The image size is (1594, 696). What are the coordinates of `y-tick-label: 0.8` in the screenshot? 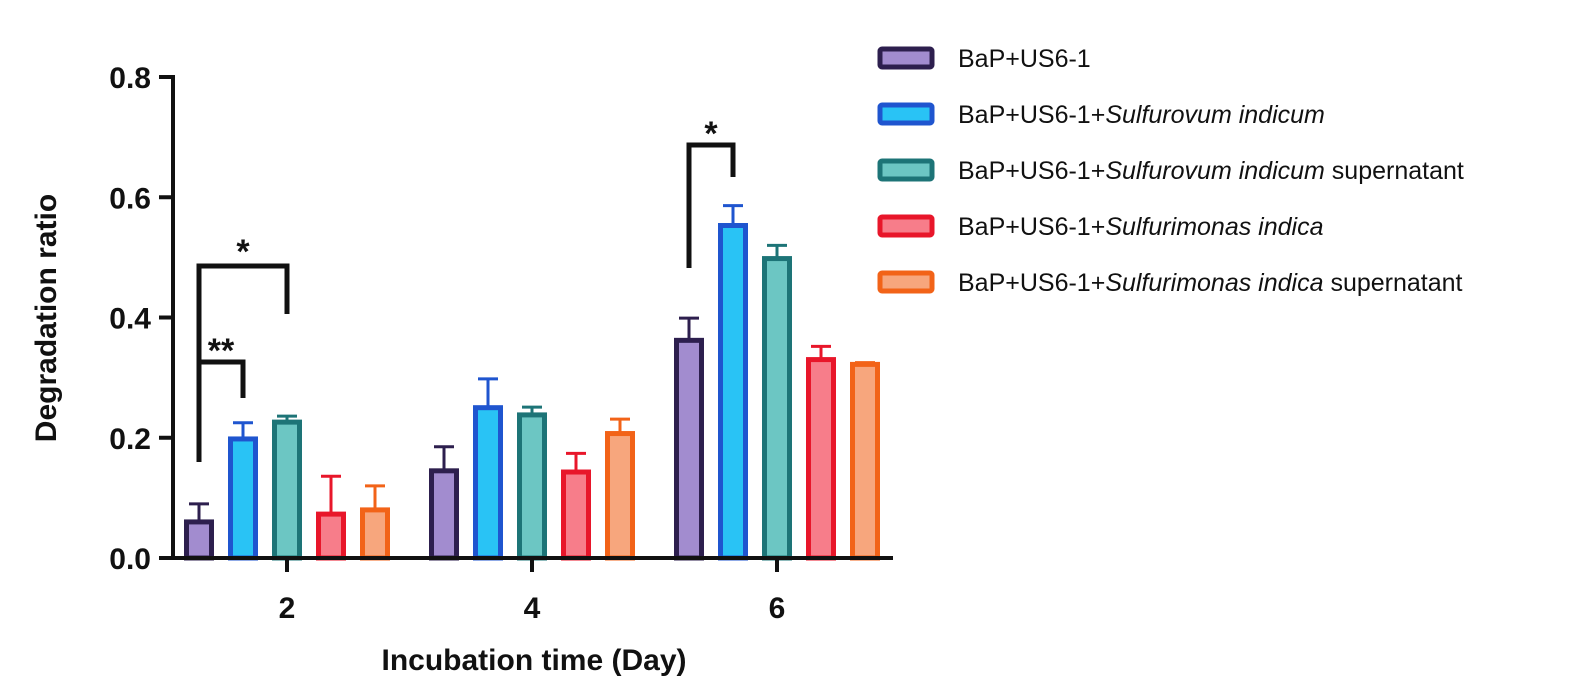 It's located at (130, 78).